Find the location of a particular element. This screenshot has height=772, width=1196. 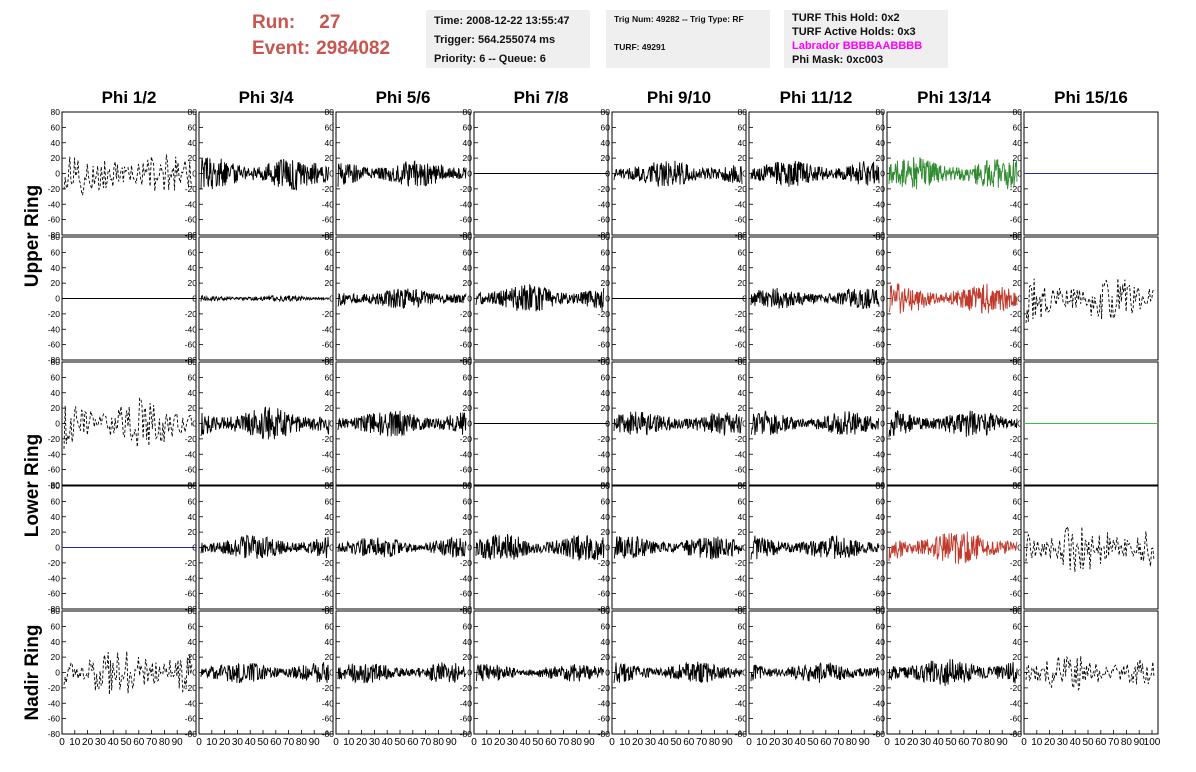

ring-label-2: Lower Ring is located at coordinates (32, 485).